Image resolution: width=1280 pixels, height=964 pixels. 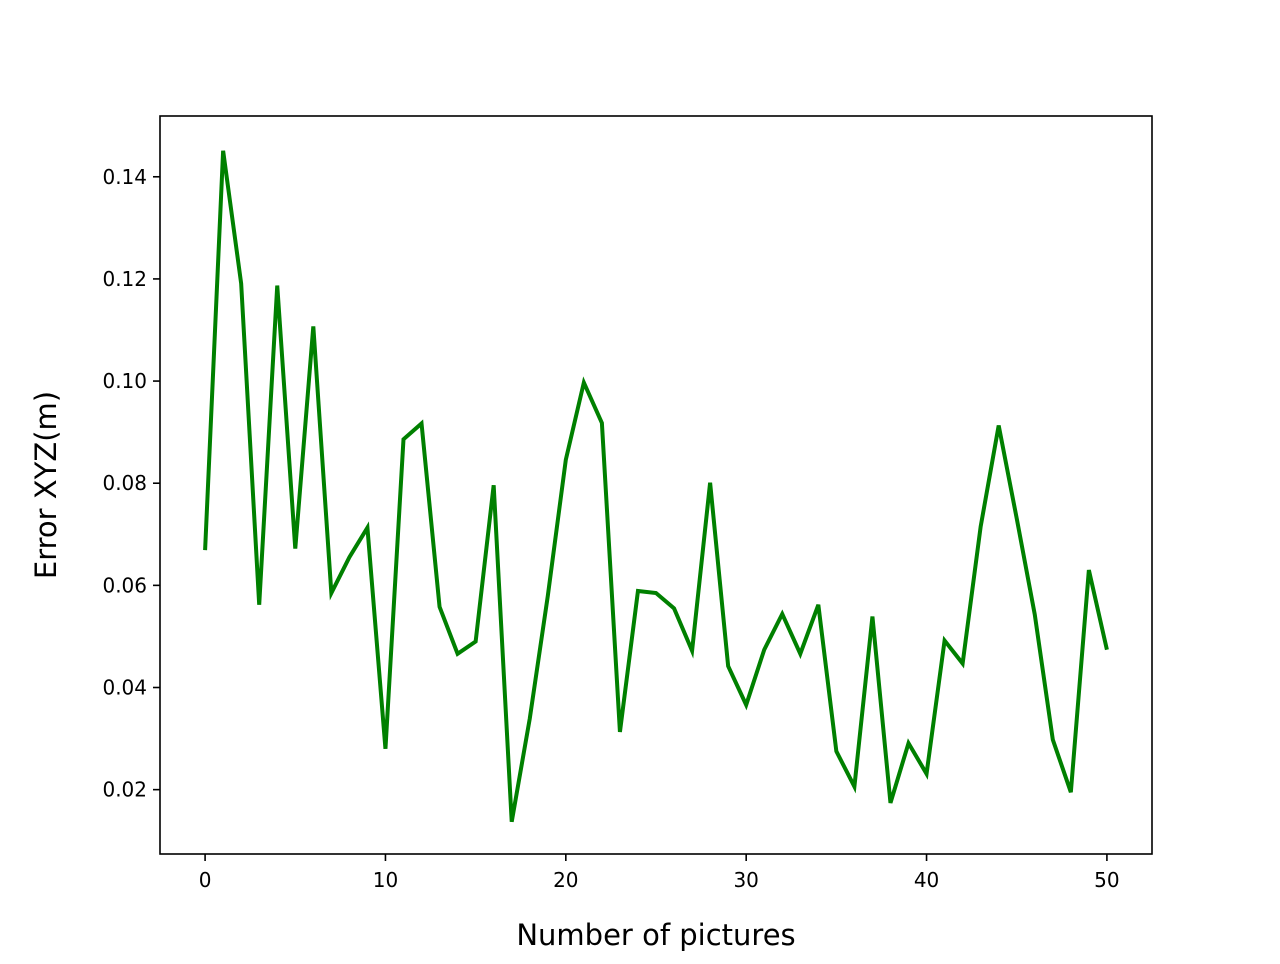 What do you see at coordinates (124, 483) in the screenshot?
I see `y-tick-label: 0.08` at bounding box center [124, 483].